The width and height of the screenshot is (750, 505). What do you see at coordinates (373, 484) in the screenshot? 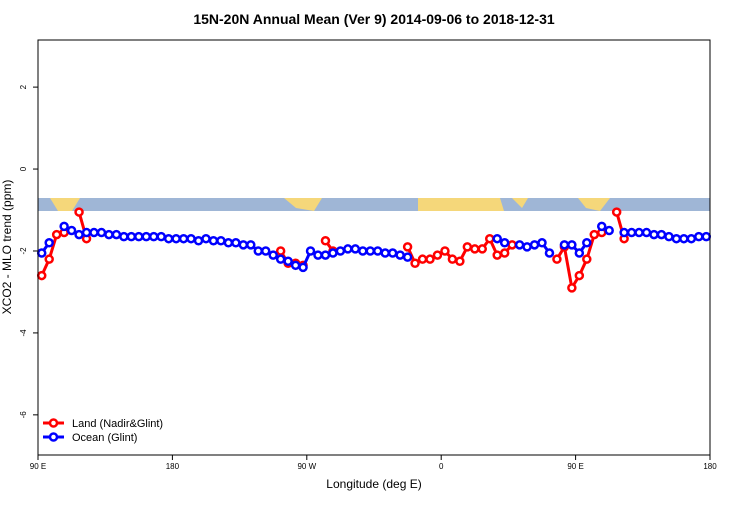
I see `x-axis-label: Longitude (deg E)` at bounding box center [373, 484].